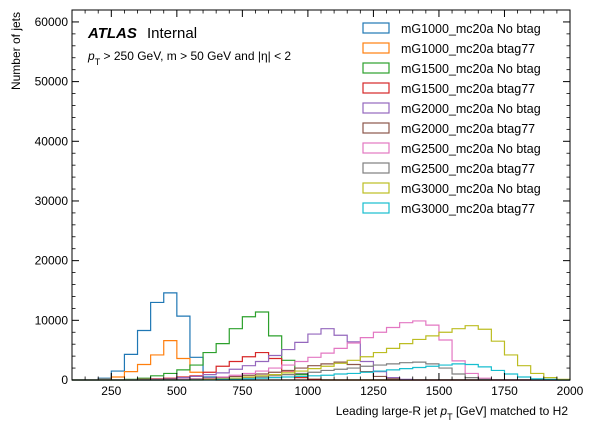 The image size is (594, 432). What do you see at coordinates (242, 391) in the screenshot?
I see `x-tick-label: 750` at bounding box center [242, 391].